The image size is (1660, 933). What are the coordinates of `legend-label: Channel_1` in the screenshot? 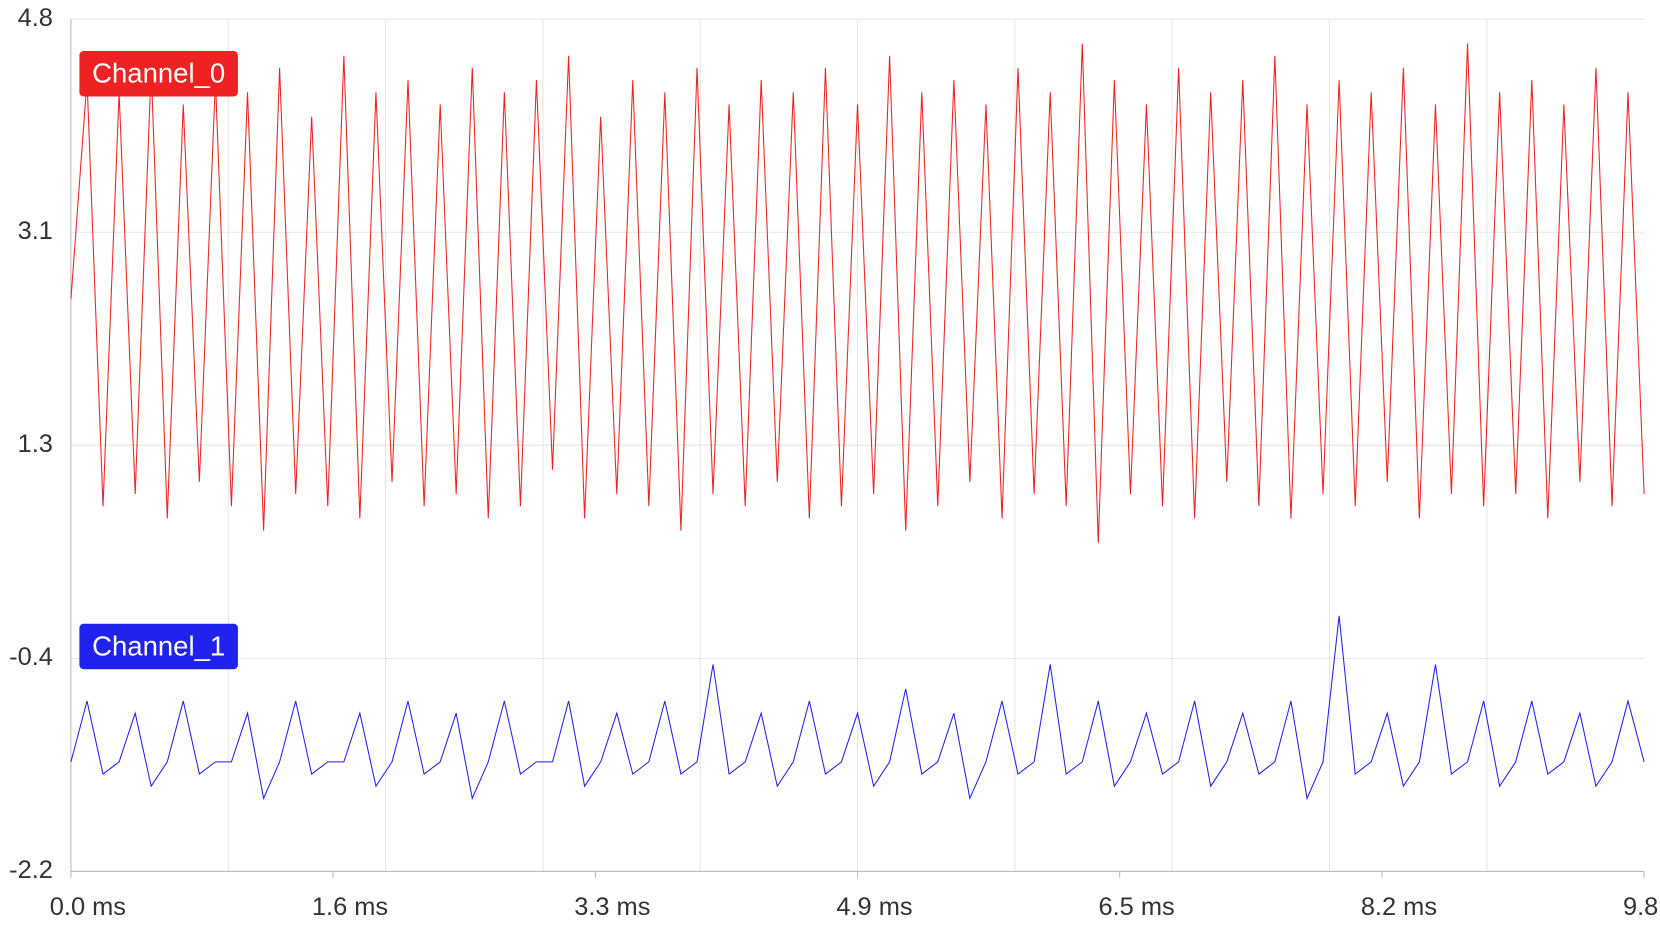 It's located at (158, 645).